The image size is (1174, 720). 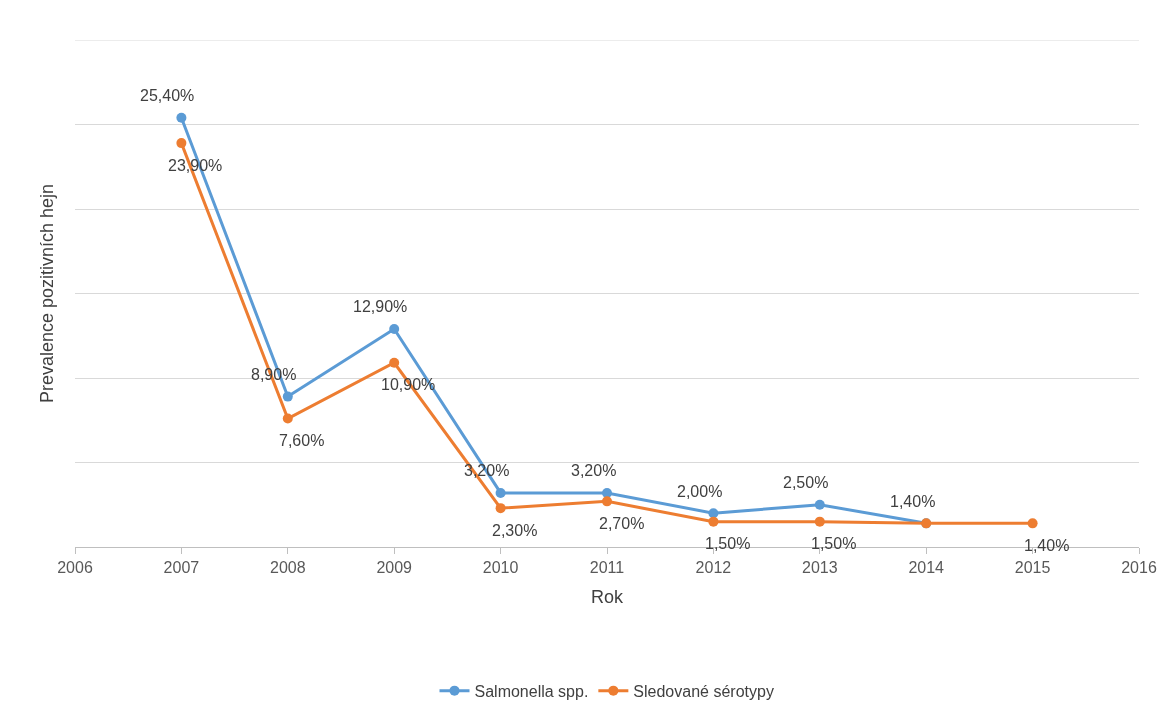 What do you see at coordinates (288, 568) in the screenshot?
I see `x-tick-label: 2008` at bounding box center [288, 568].